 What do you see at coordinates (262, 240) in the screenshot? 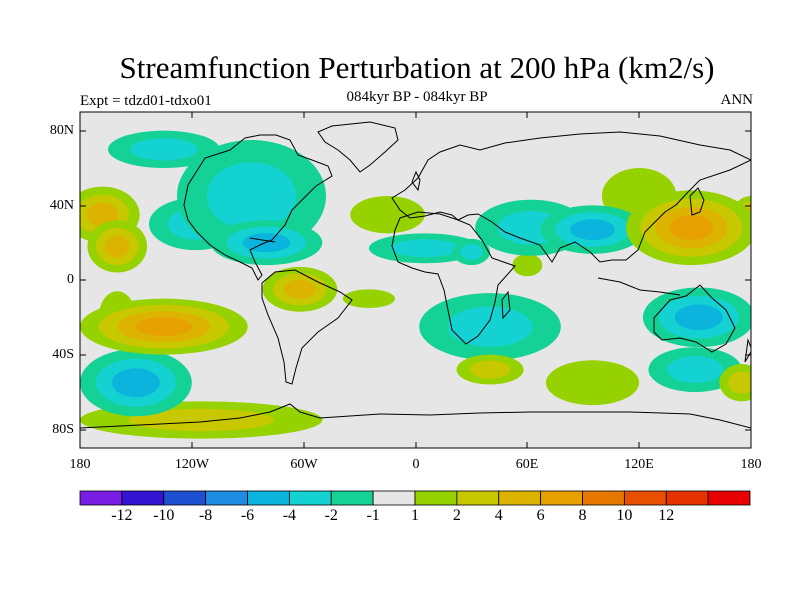
I see `coastline-caribbean` at bounding box center [262, 240].